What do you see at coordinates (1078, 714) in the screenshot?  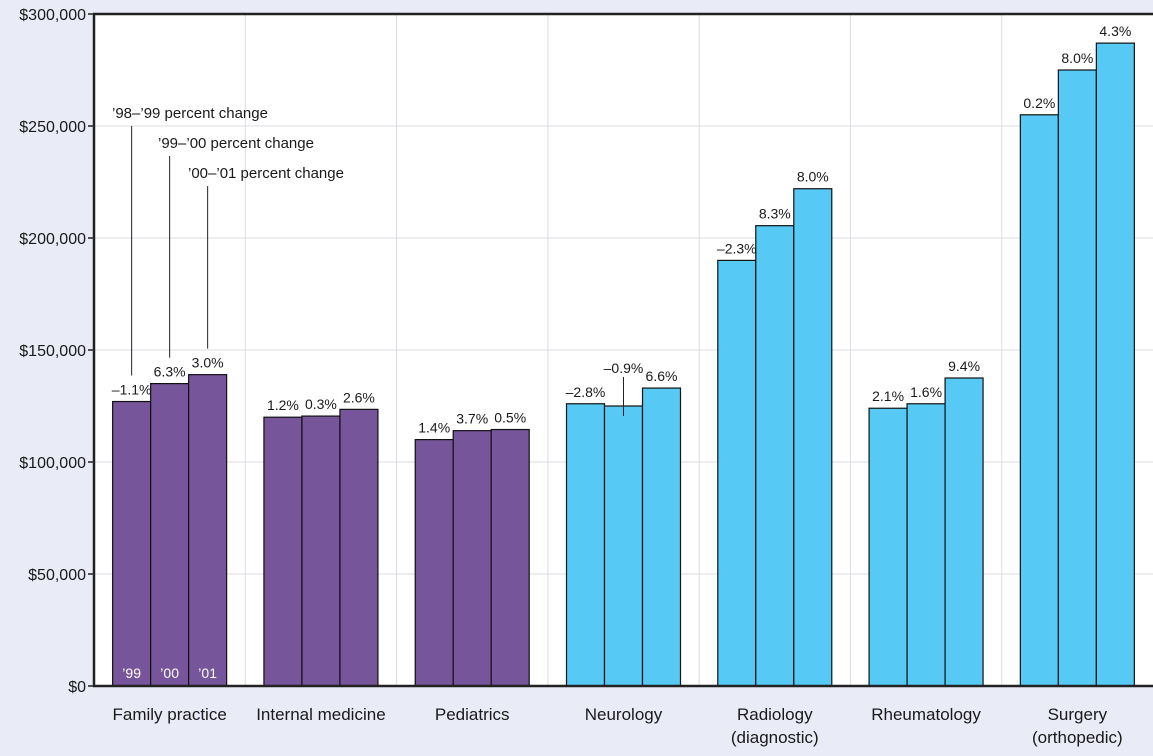 I see `category-label: Surgery` at bounding box center [1078, 714].